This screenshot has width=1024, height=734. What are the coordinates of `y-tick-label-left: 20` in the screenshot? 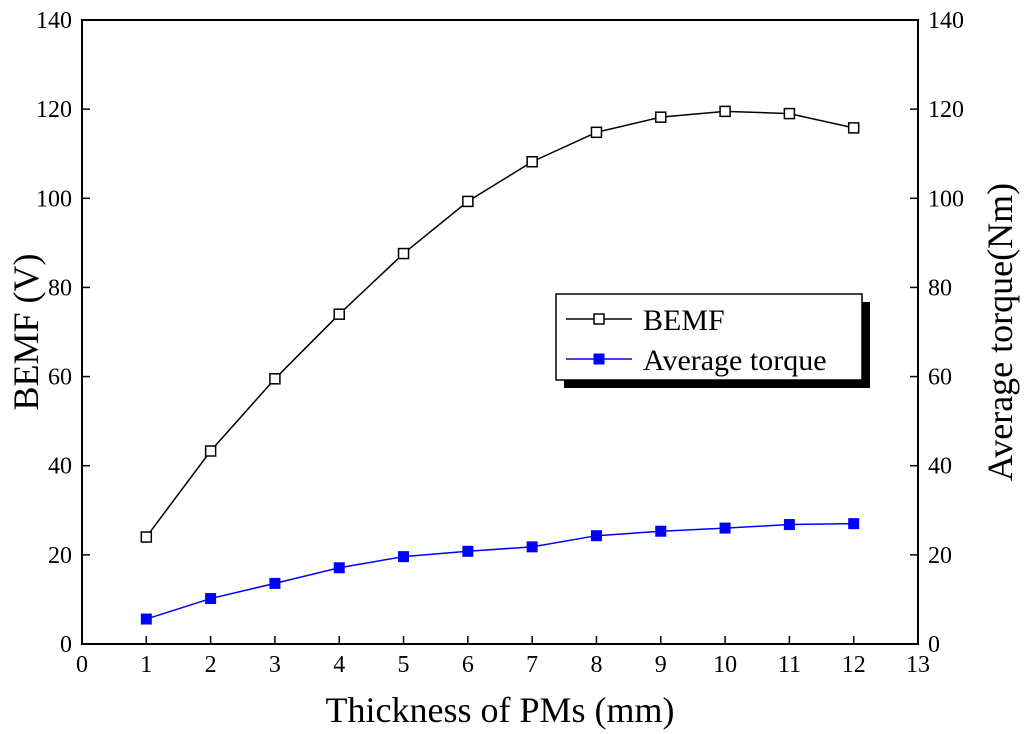 It's located at (60, 556).